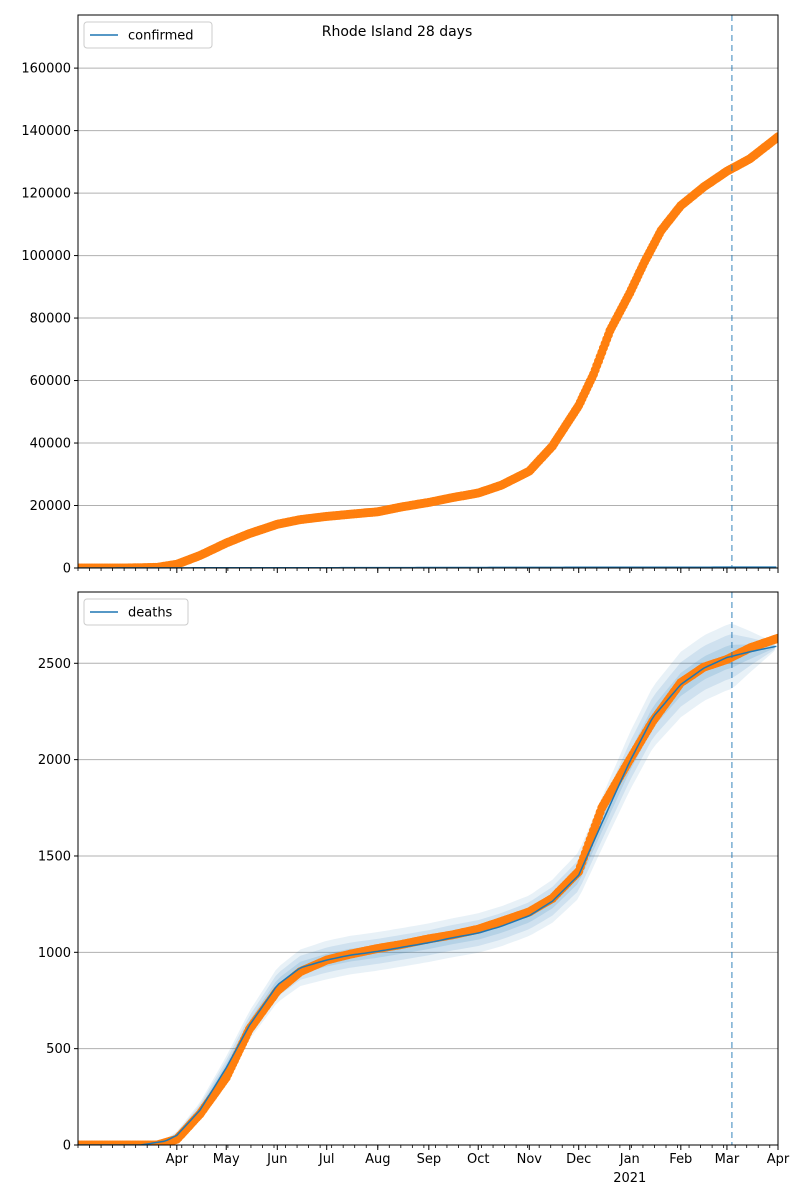  I want to click on y-tick-label: 2500, so click(54, 664).